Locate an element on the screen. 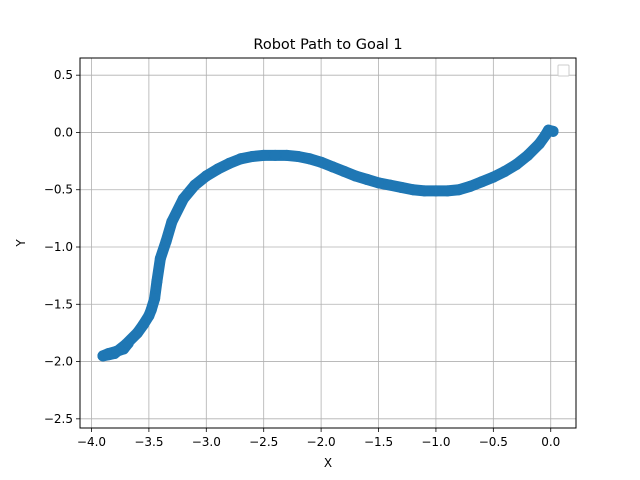 The image size is (640, 480). y-axis-ticks: −2.5 −2.0 −1.5 −1.0 −0.5 0.0 0.5 is located at coordinates (62, 247).